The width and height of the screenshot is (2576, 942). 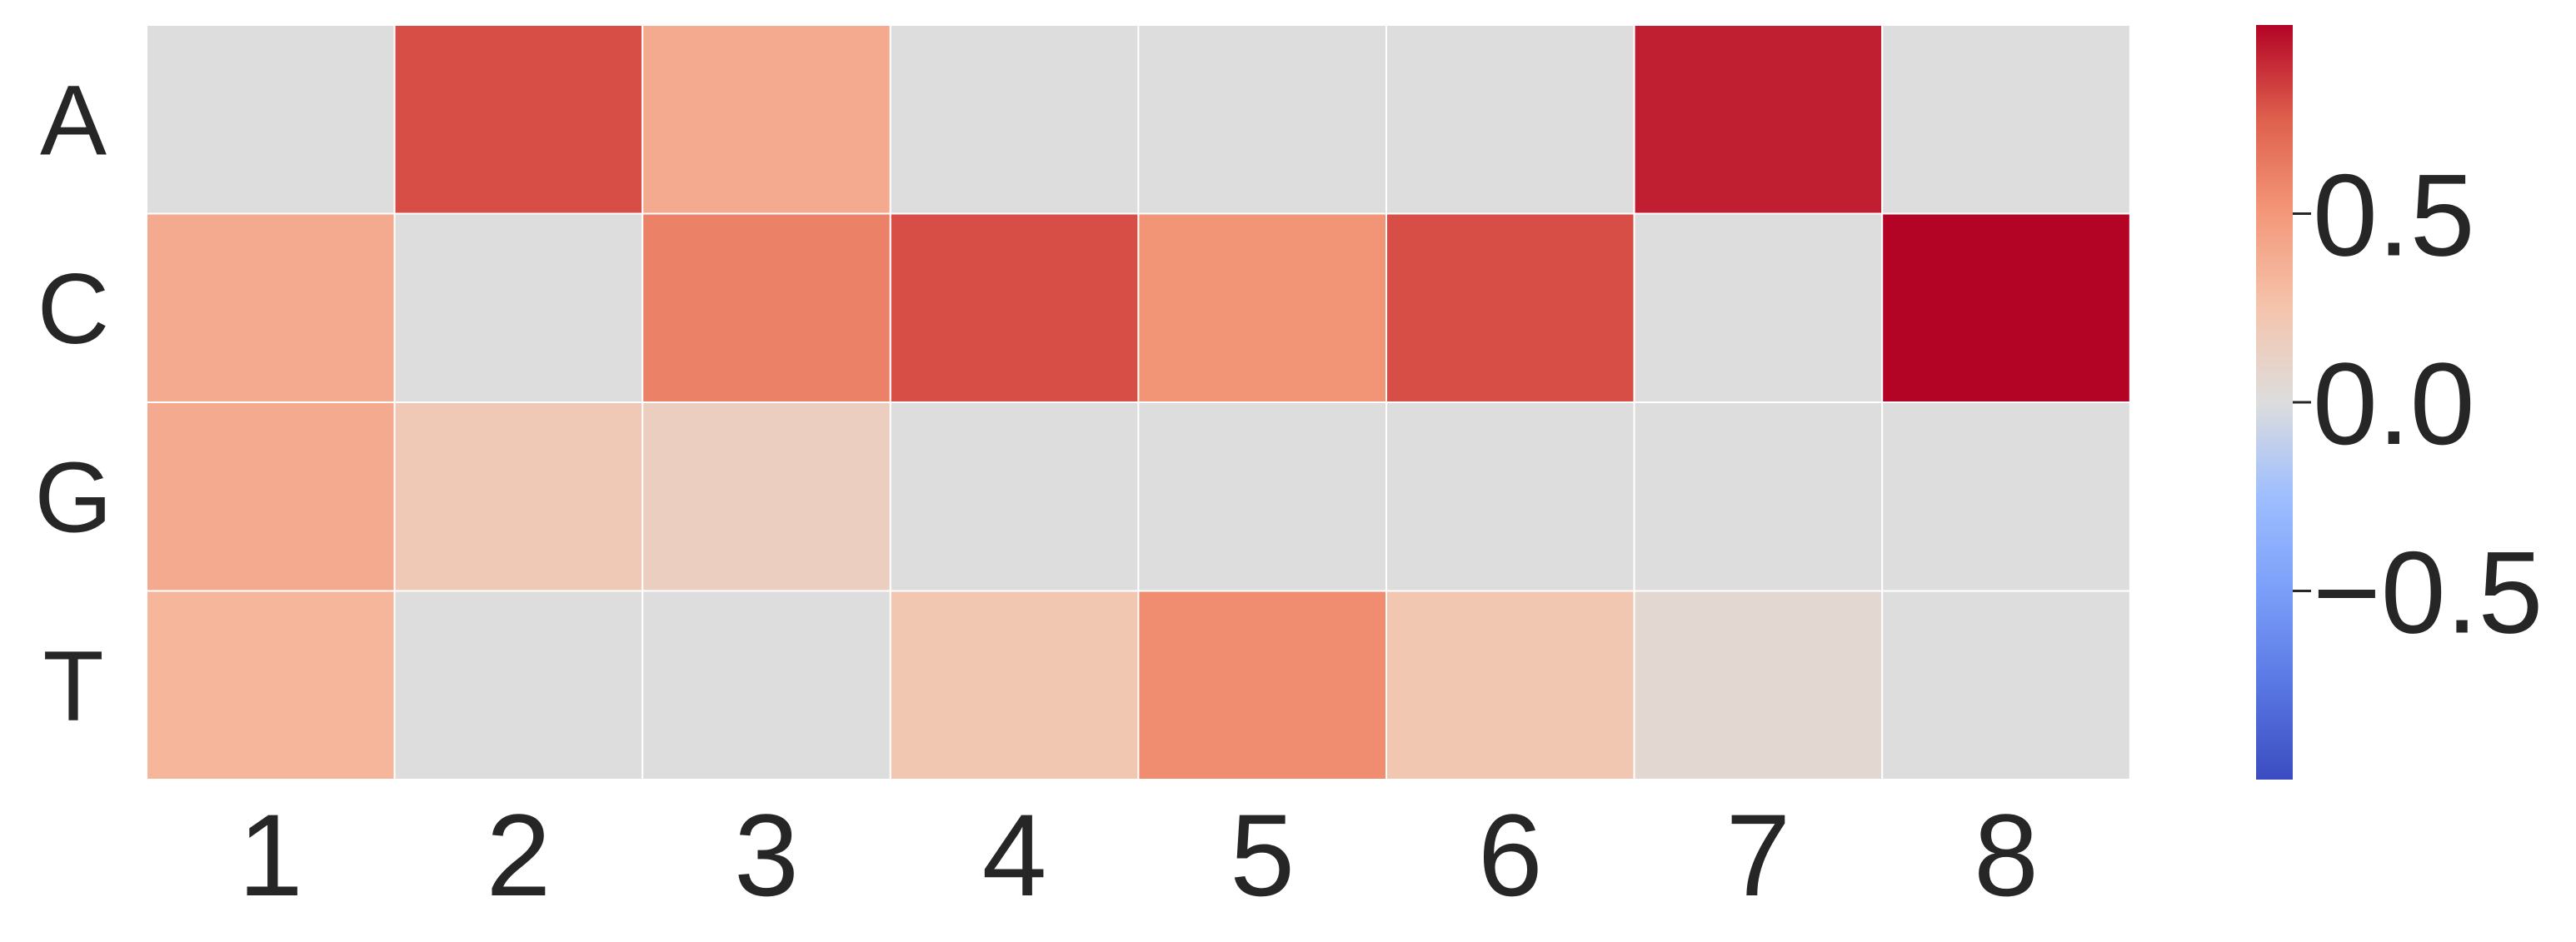 What do you see at coordinates (2394, 216) in the screenshot?
I see `colorbar-tick-label: 0.5` at bounding box center [2394, 216].